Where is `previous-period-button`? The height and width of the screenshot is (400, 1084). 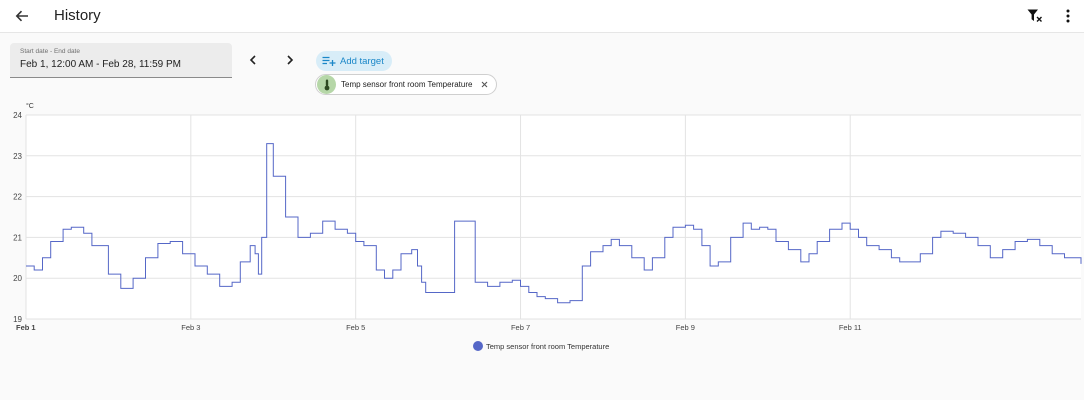
previous-period-button is located at coordinates (253, 60).